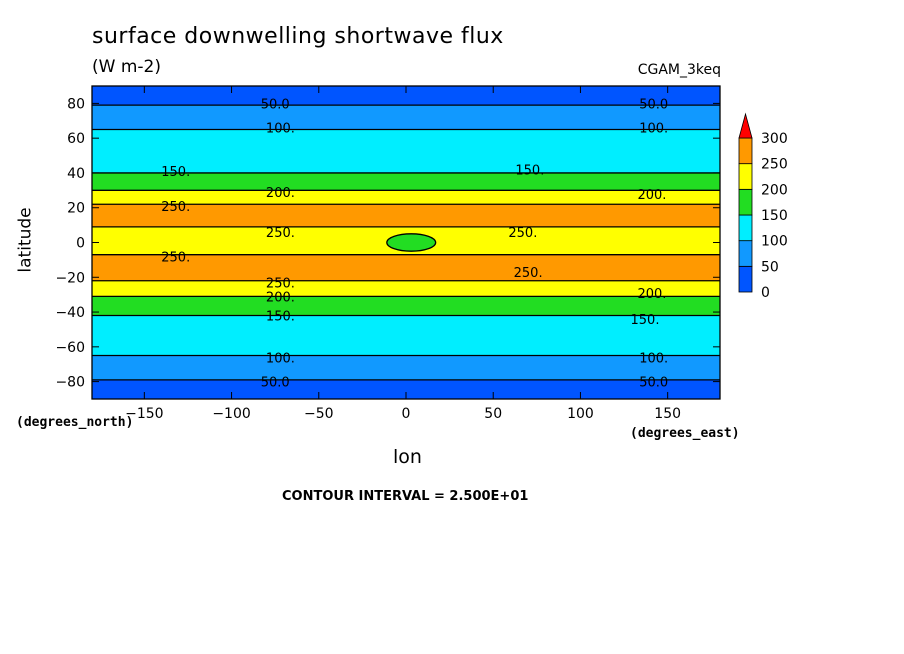  I want to click on equatorial-low-patch, so click(411, 242).